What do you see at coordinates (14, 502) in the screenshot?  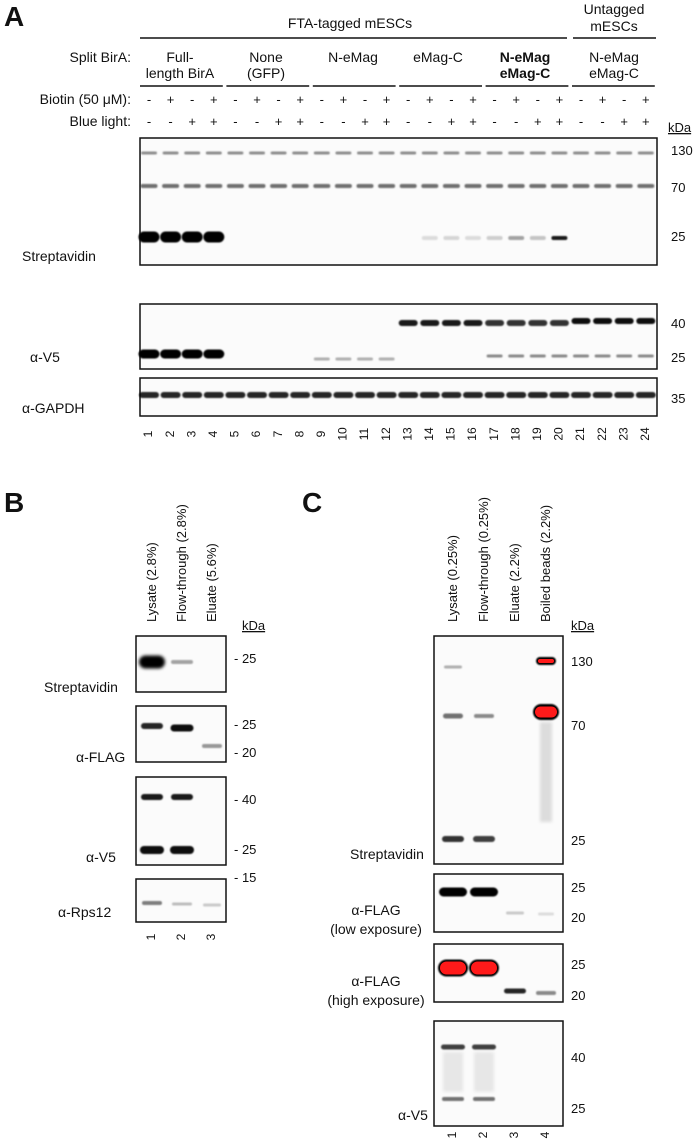 I see `panel-b-letter: B` at bounding box center [14, 502].